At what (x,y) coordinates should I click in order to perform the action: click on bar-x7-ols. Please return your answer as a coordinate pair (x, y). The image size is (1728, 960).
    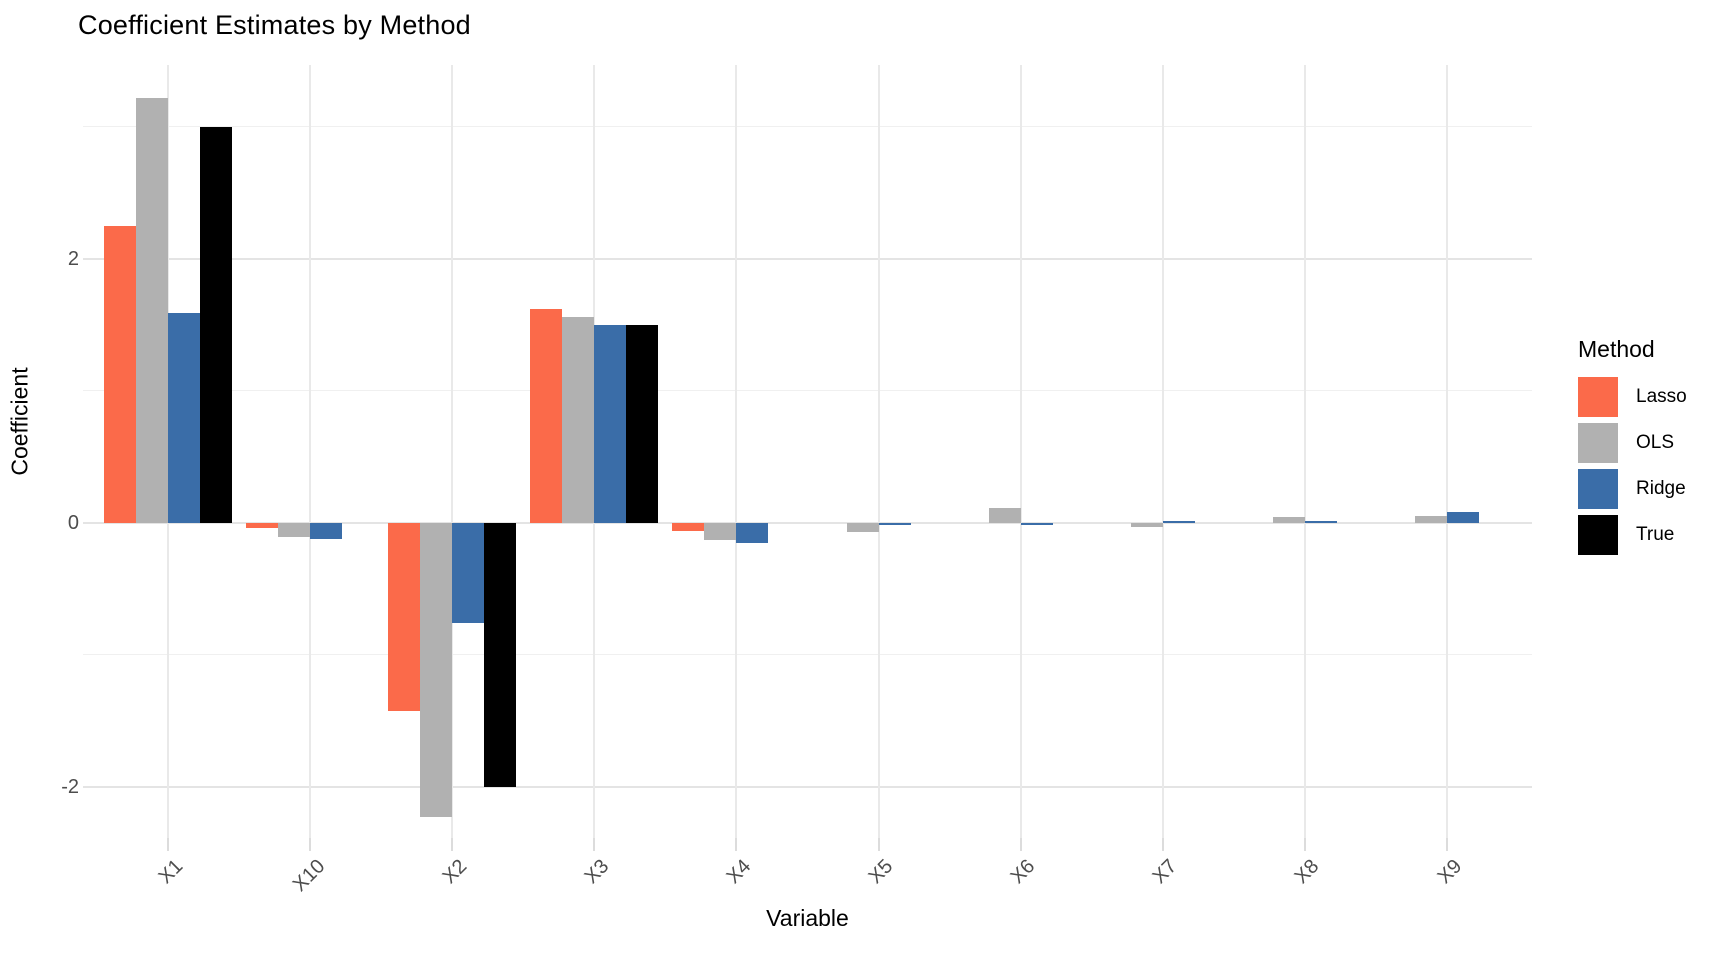
    Looking at the image, I should click on (1146, 524).